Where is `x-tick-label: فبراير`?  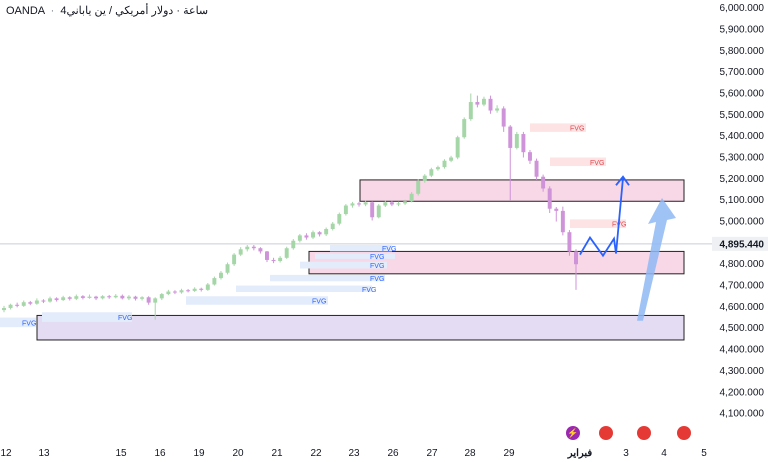
x-tick-label: فبراير is located at coordinates (580, 453).